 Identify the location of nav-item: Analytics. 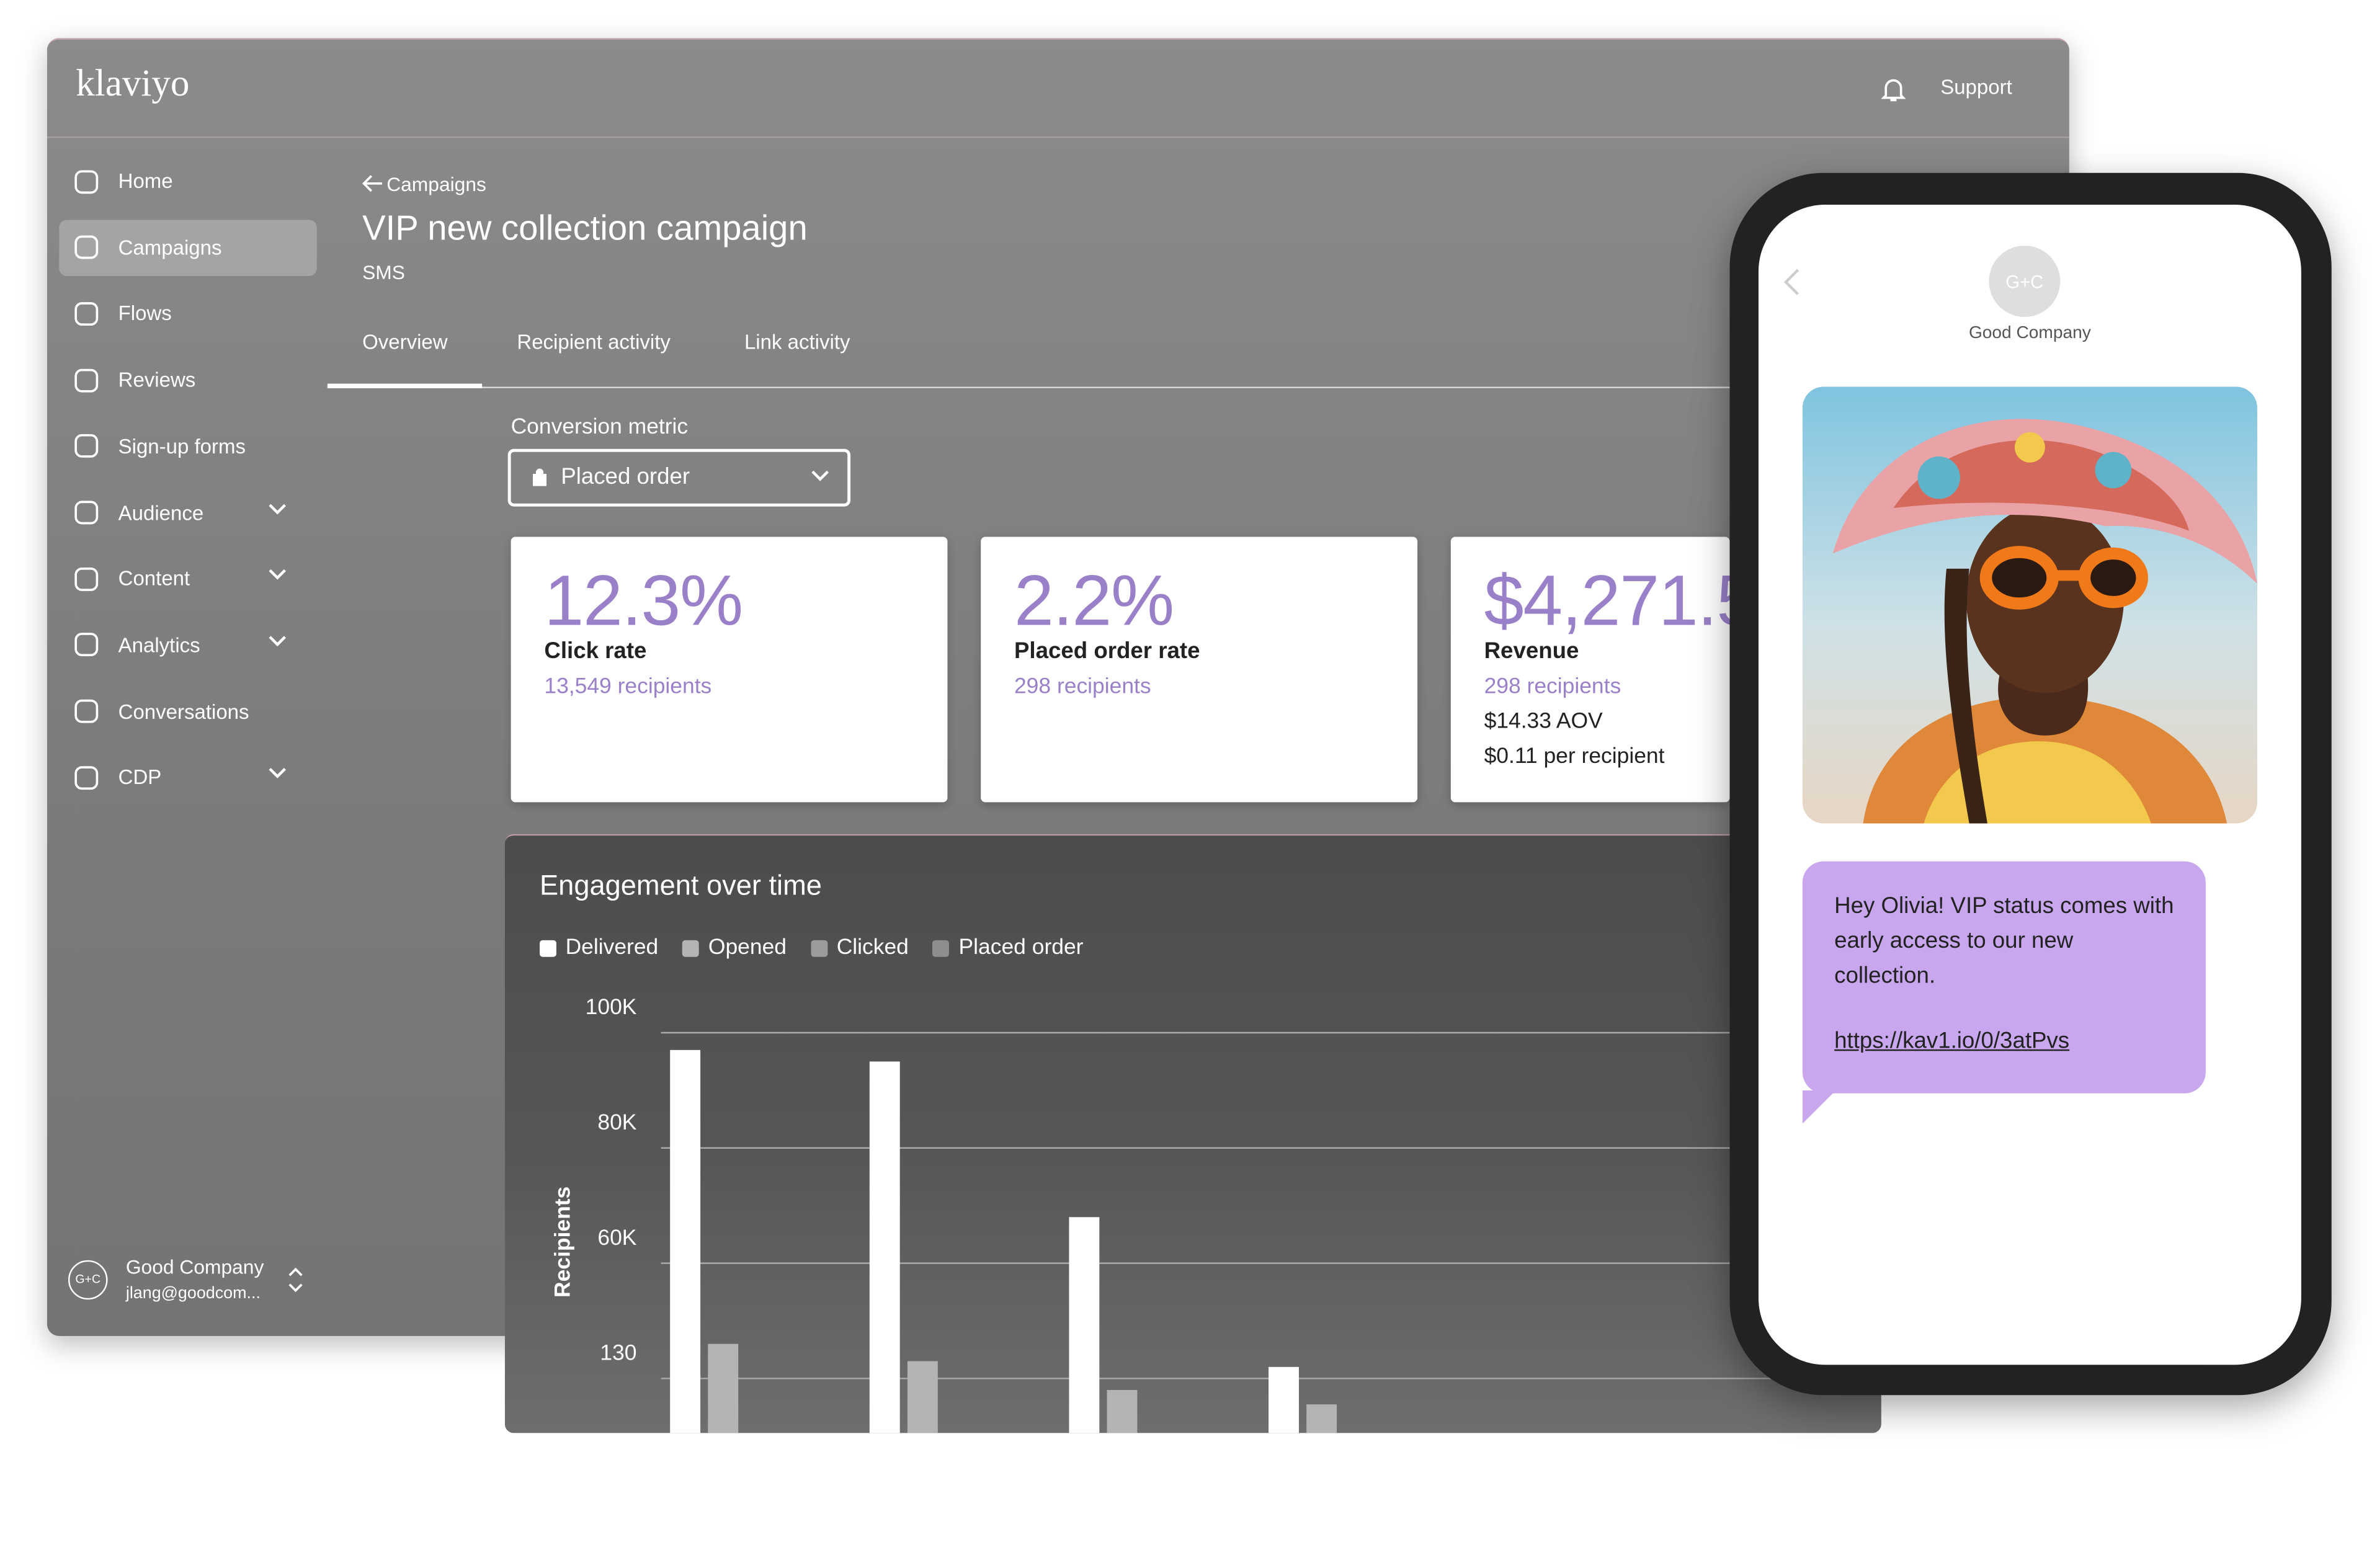
(188, 645).